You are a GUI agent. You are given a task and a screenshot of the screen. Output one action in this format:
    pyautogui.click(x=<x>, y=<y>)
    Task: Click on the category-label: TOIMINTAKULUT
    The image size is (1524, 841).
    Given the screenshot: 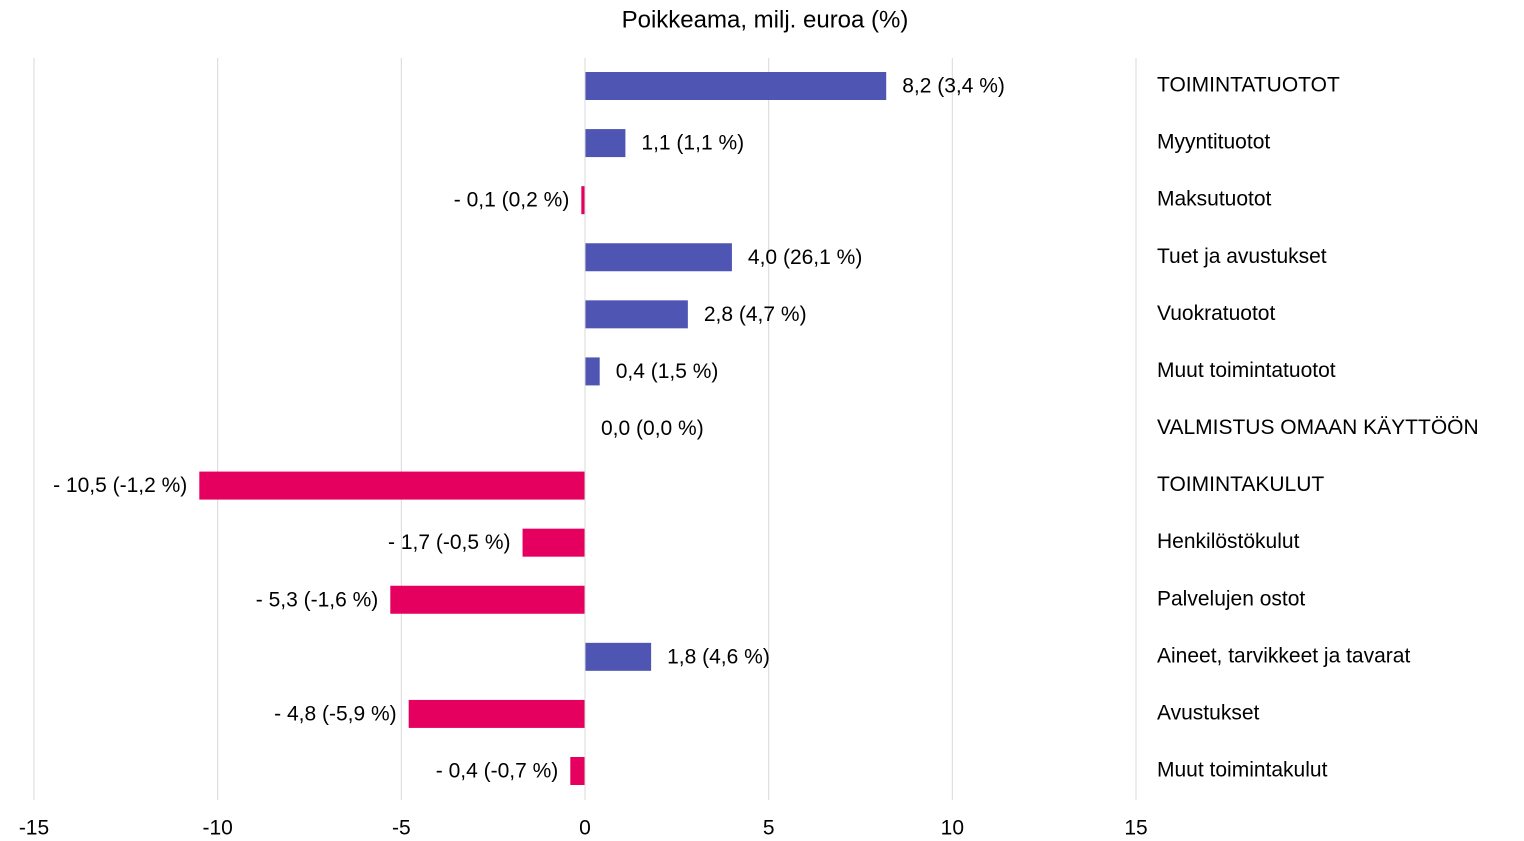 What is the action you would take?
    pyautogui.click(x=1240, y=484)
    